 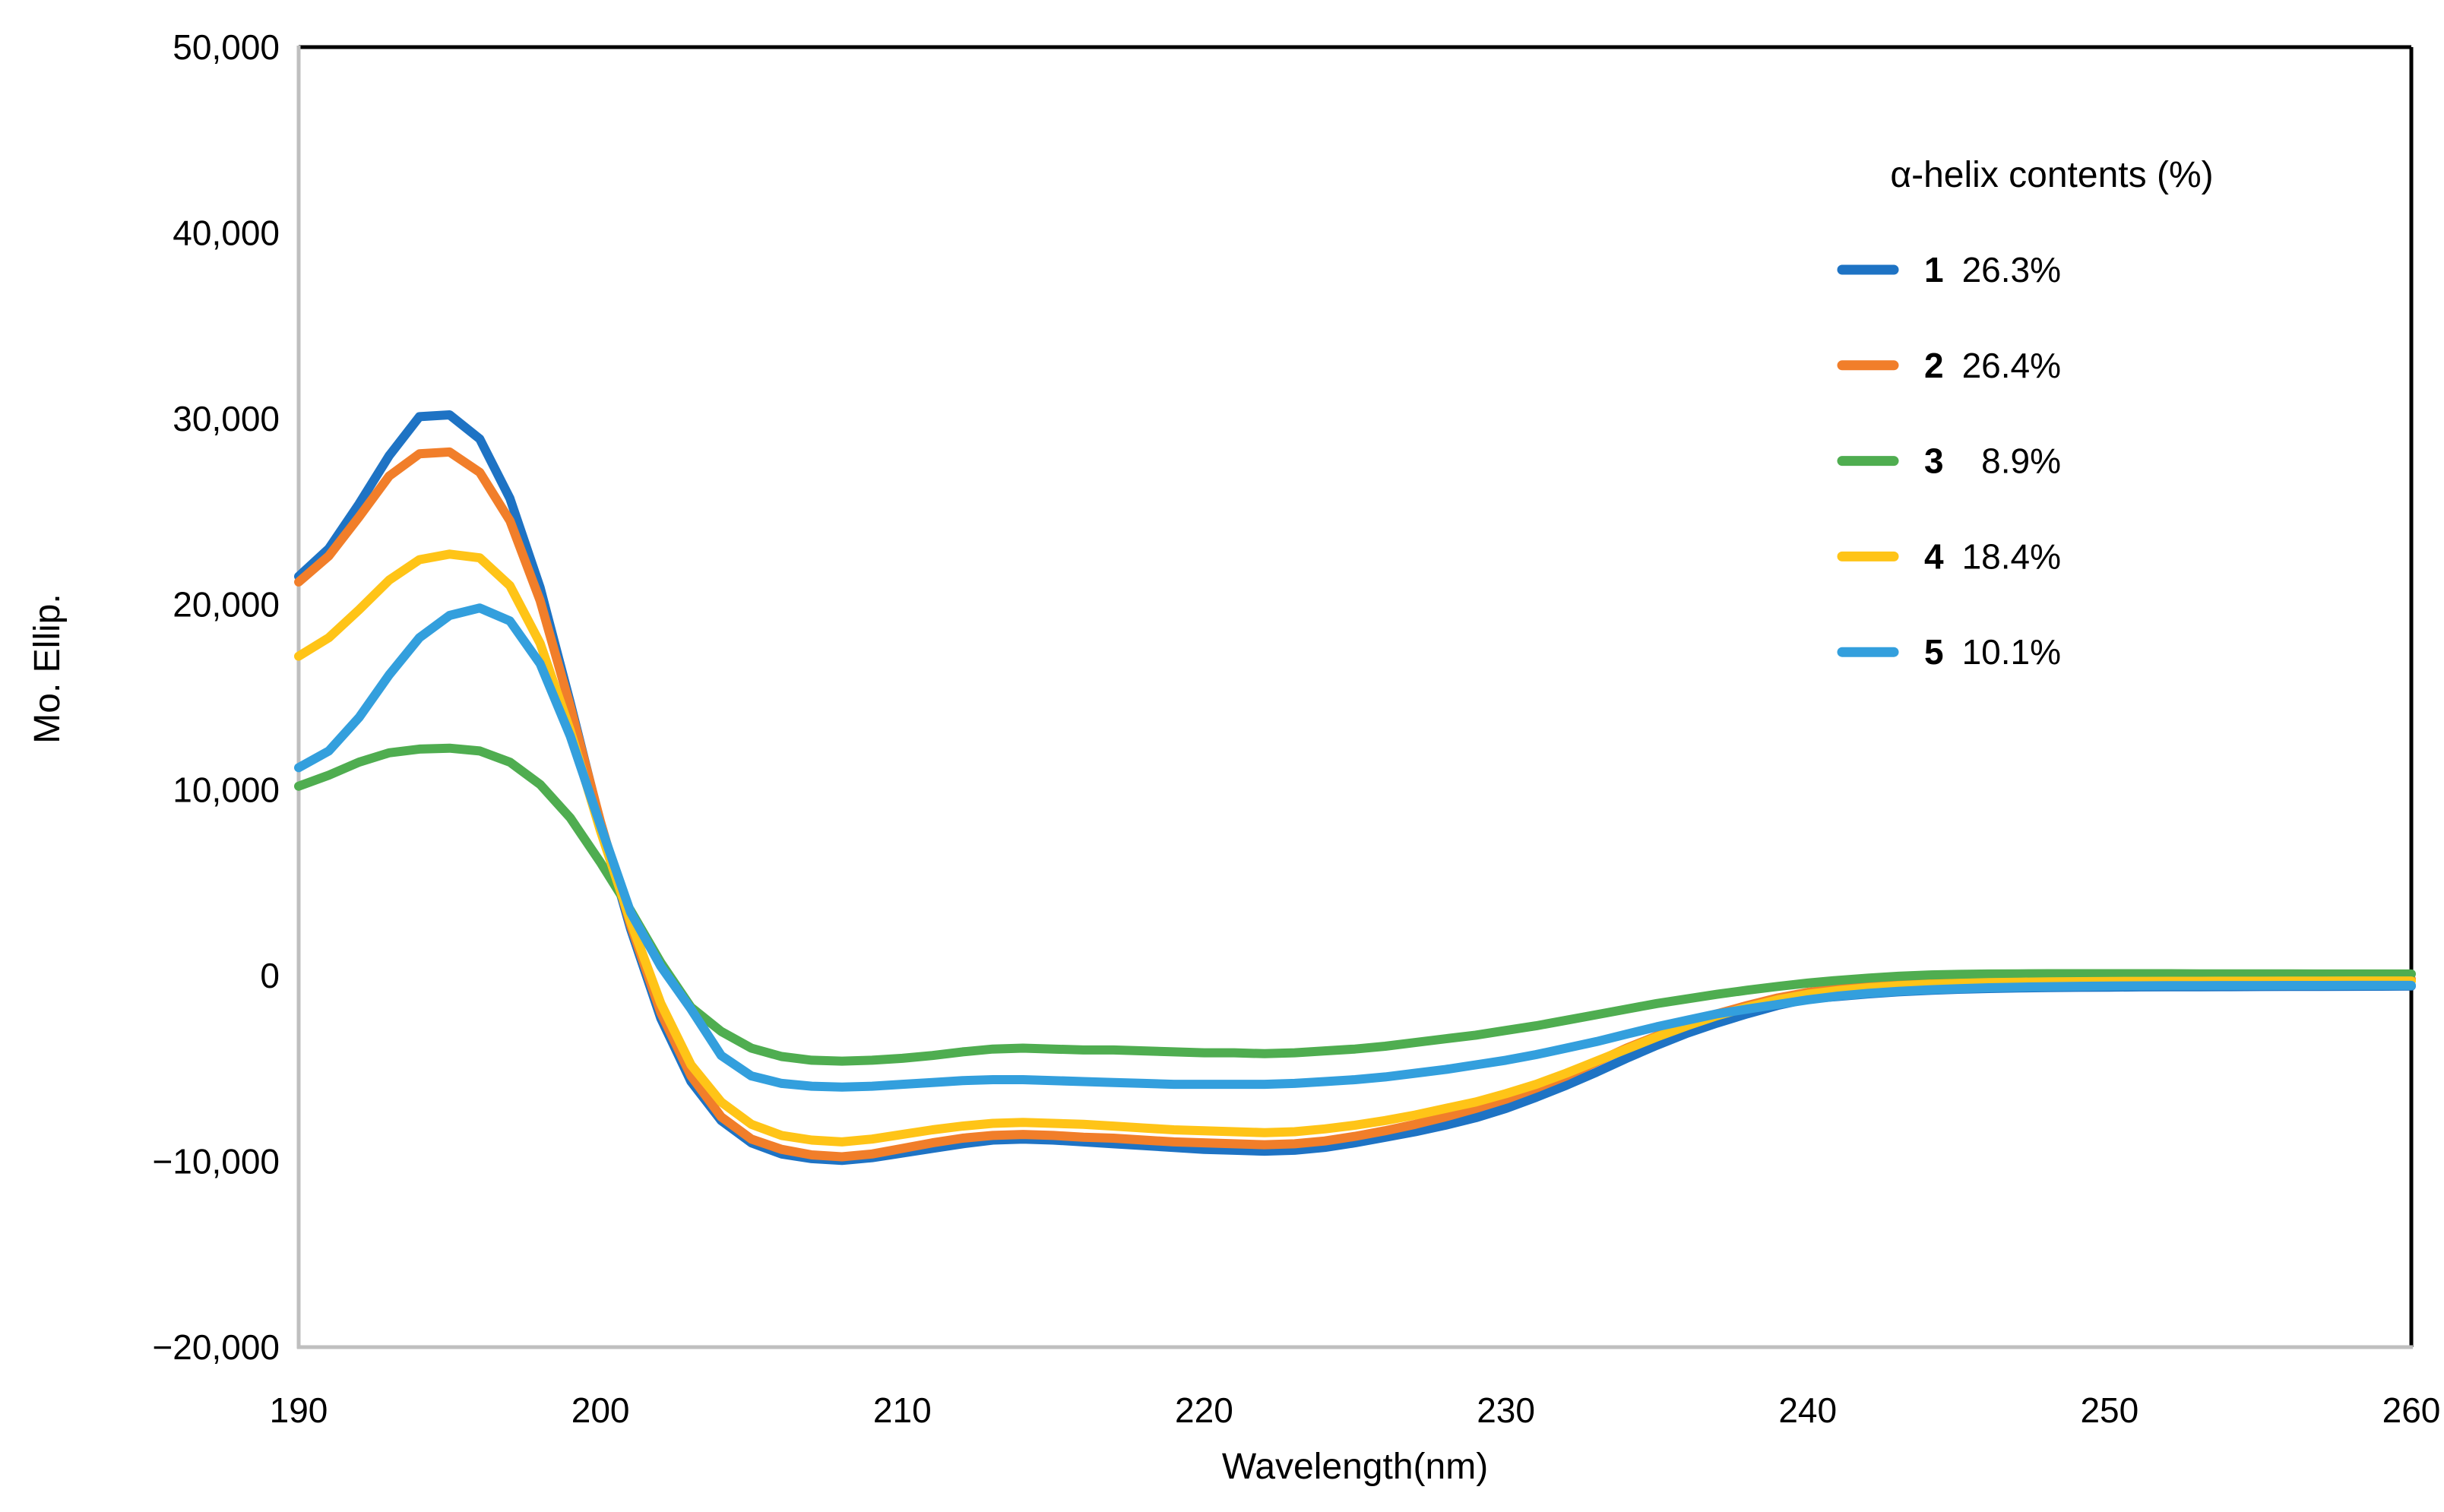 I want to click on y-tick-label: 30,000, so click(x=226, y=418).